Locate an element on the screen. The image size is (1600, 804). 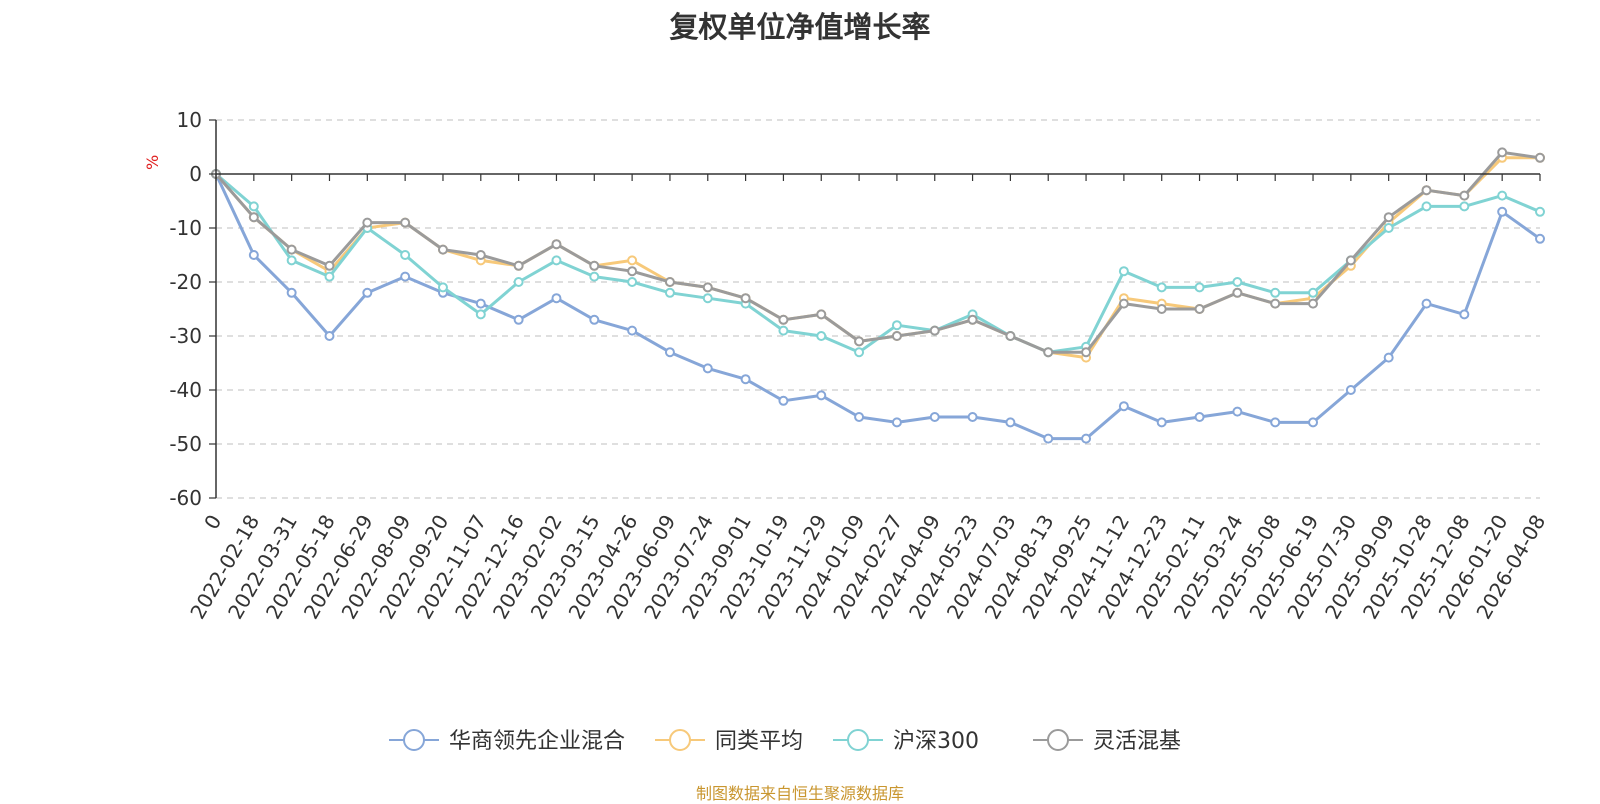
legend-item-2: 沪深300 is located at coordinates (906, 741).